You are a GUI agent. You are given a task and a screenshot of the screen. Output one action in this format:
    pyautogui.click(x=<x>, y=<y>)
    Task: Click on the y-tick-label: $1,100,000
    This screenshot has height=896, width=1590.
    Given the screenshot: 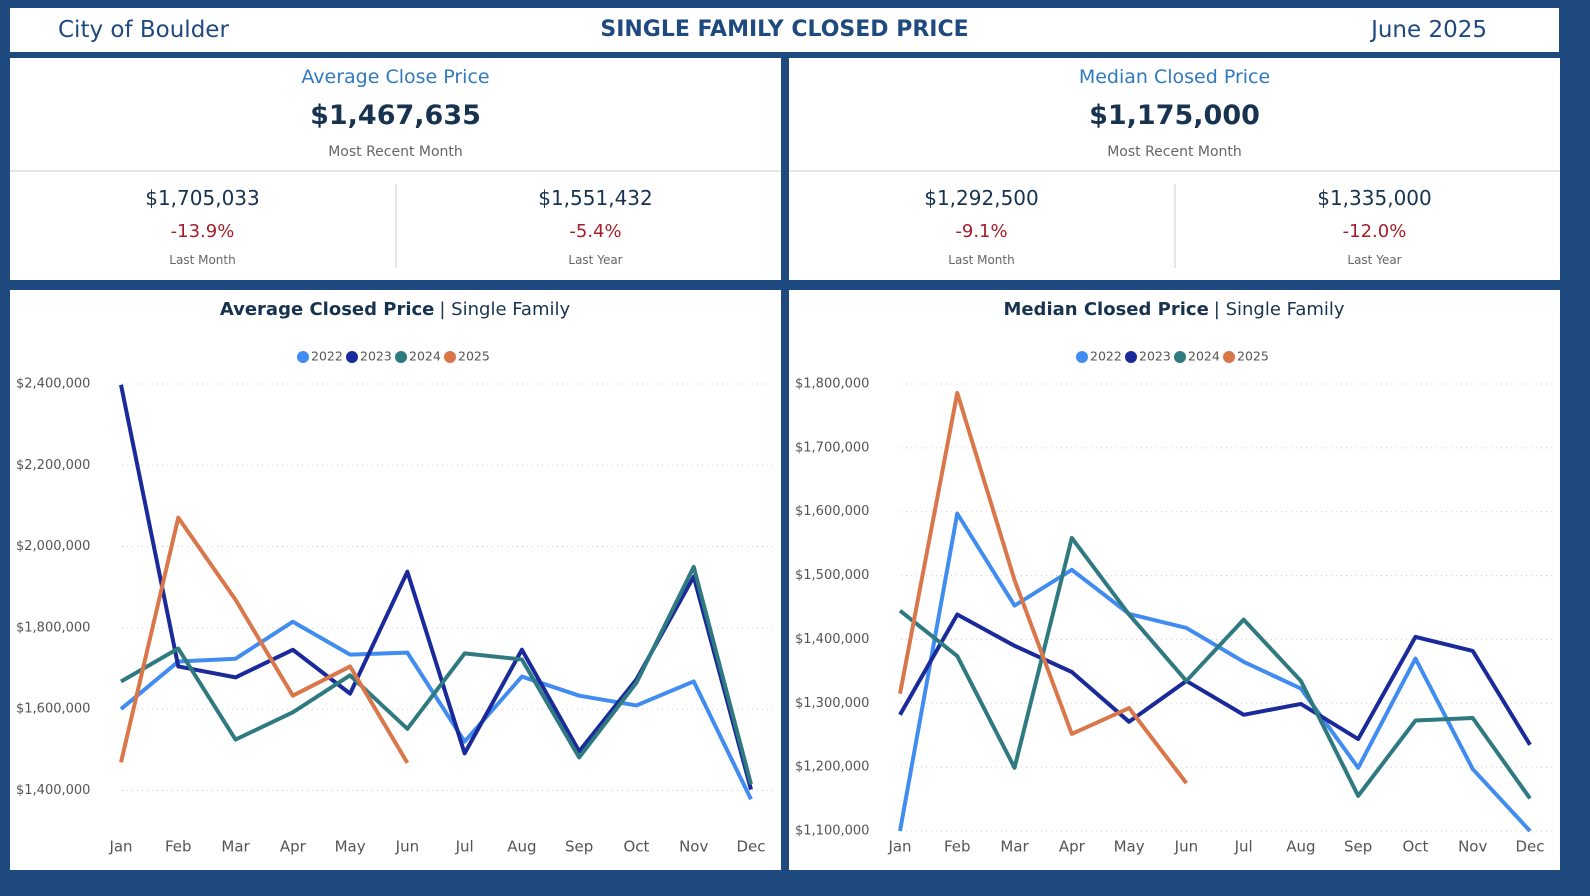 What is the action you would take?
    pyautogui.click(x=832, y=831)
    